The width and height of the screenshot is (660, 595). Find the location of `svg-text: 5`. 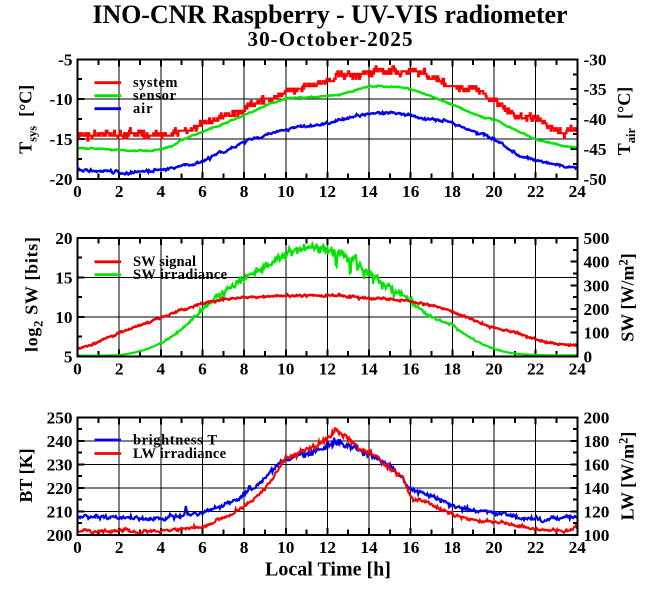

svg-text: 5 is located at coordinates (68, 356).